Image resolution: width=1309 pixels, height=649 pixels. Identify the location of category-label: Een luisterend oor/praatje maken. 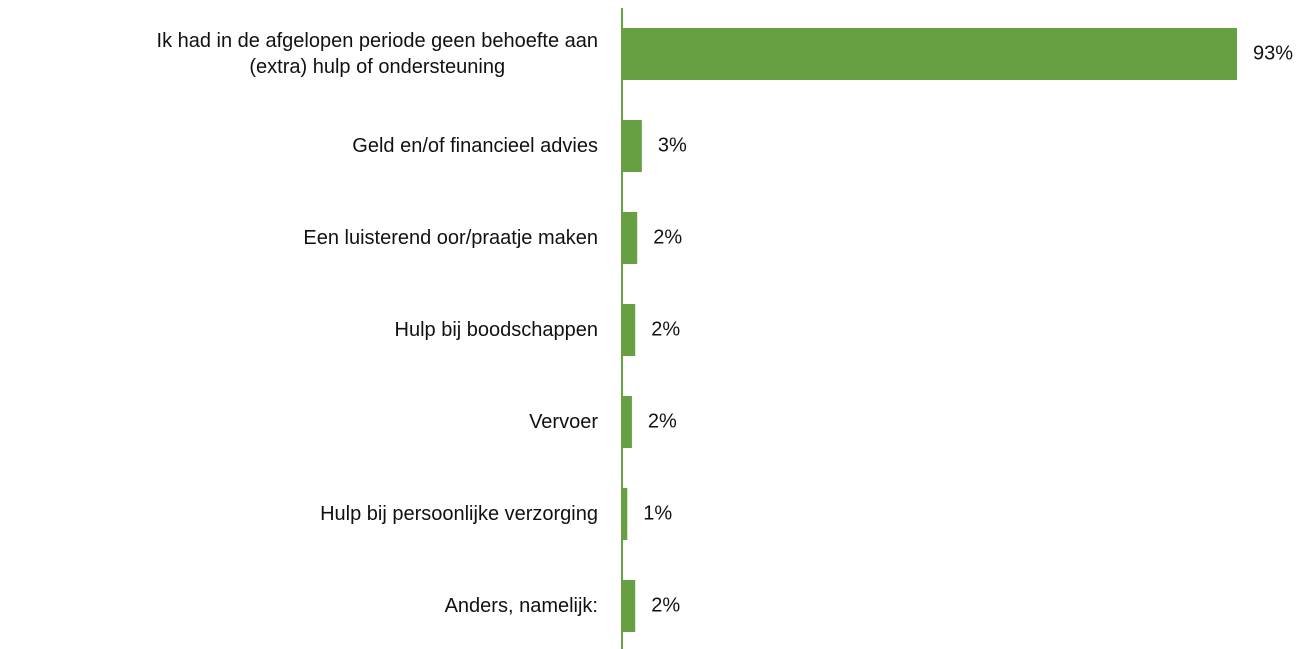
(450, 238).